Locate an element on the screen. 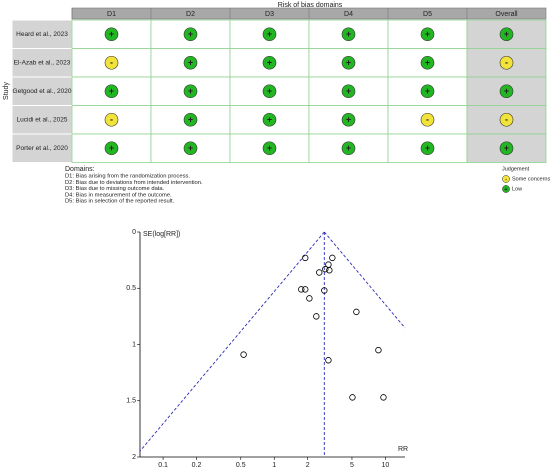 This screenshot has height=476, width=550. domain-text: D4: Bias in measurement of the outcome. is located at coordinates (118, 195).